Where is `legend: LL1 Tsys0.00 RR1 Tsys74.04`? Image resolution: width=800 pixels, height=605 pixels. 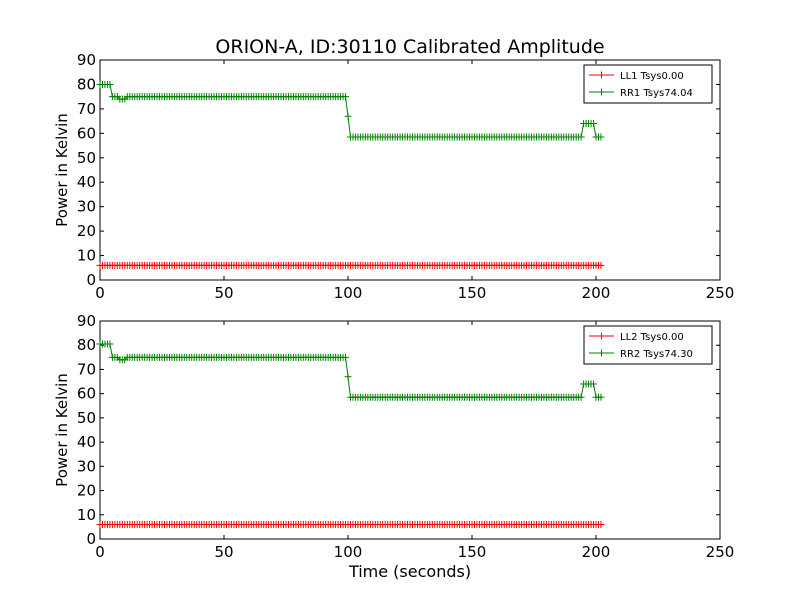 legend: LL1 Tsys0.00 RR1 Tsys74.04 is located at coordinates (648, 84).